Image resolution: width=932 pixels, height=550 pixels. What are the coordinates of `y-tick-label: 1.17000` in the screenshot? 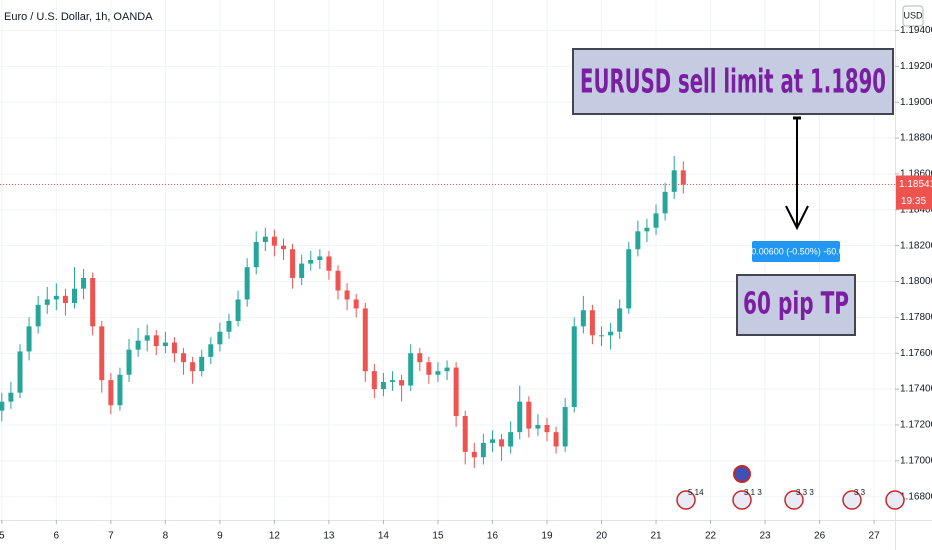 It's located at (916, 460).